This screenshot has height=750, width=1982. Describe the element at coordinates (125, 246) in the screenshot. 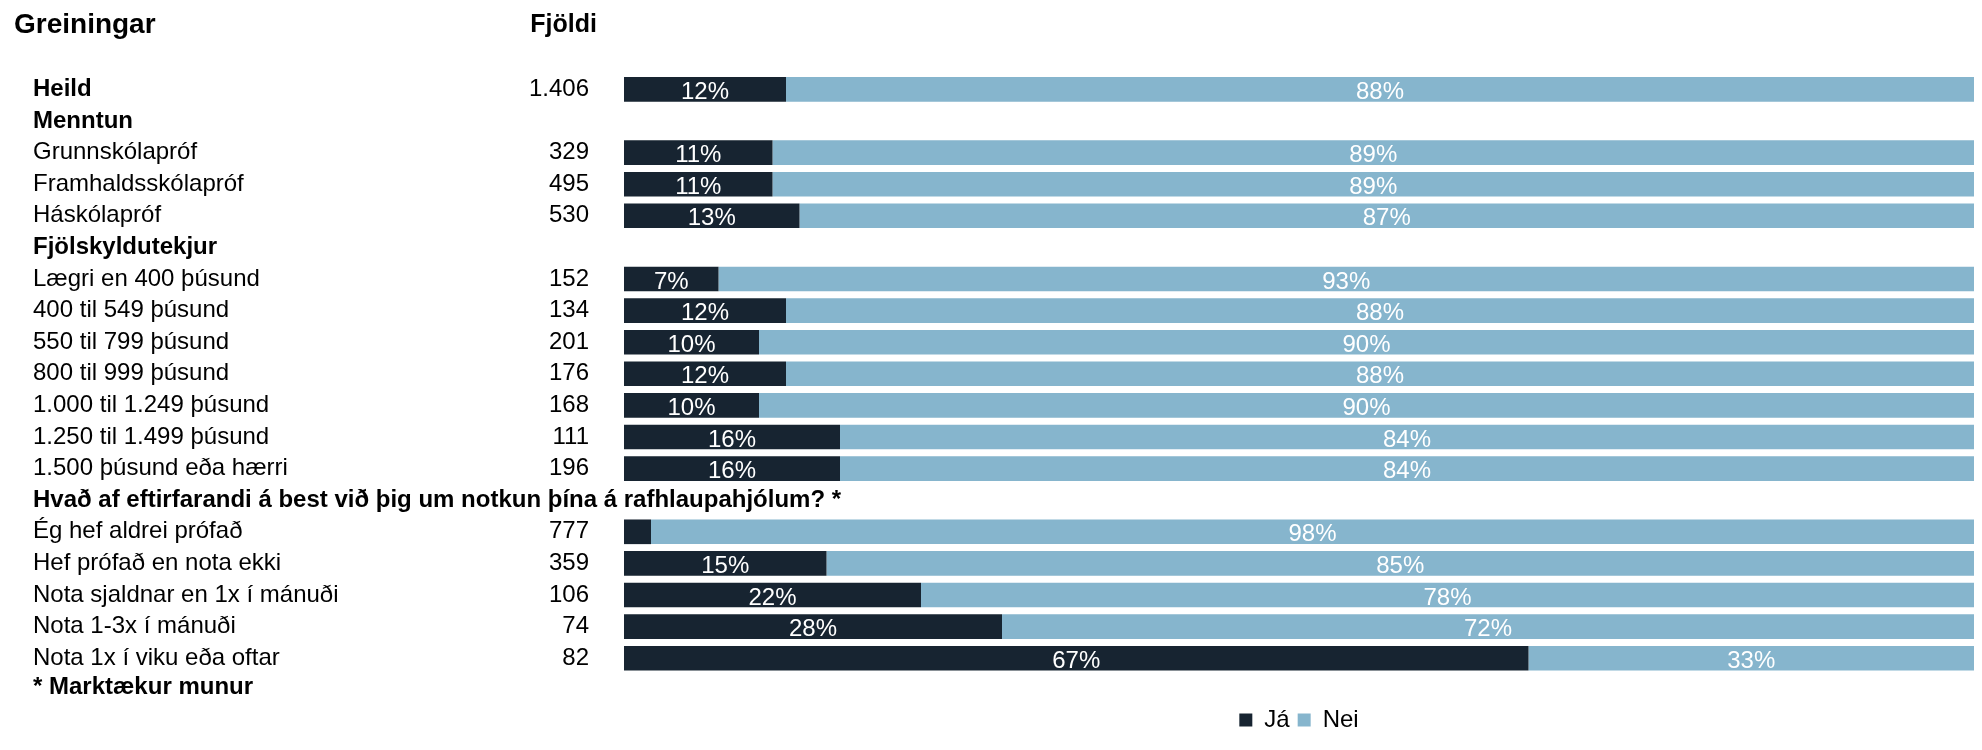

I see `y-tick-label: Fjölskyldutekjur` at that location.